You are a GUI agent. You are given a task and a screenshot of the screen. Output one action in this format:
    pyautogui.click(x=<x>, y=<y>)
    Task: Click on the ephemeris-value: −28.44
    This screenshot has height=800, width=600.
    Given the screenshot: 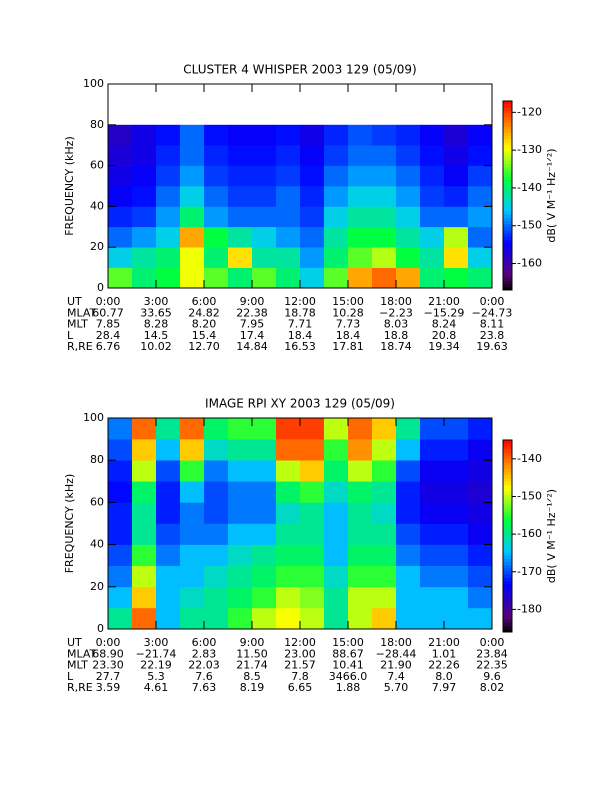 What is the action you would take?
    pyautogui.click(x=396, y=653)
    